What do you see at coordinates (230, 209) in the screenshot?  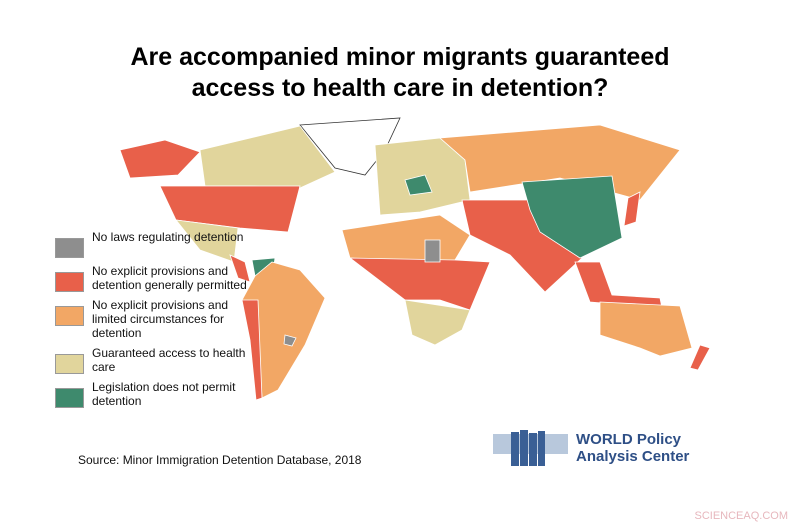 I see `usa` at bounding box center [230, 209].